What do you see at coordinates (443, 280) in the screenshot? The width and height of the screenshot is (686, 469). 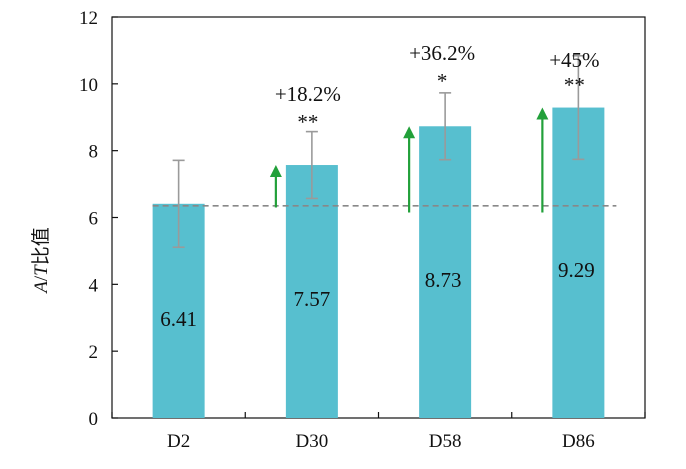 I see `data-label: 8.73` at bounding box center [443, 280].